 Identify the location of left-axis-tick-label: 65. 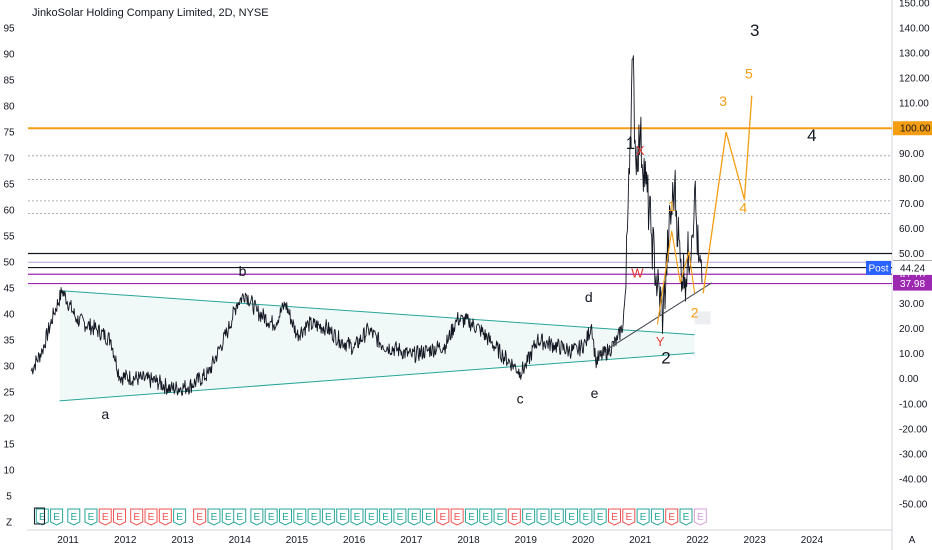
(9, 185).